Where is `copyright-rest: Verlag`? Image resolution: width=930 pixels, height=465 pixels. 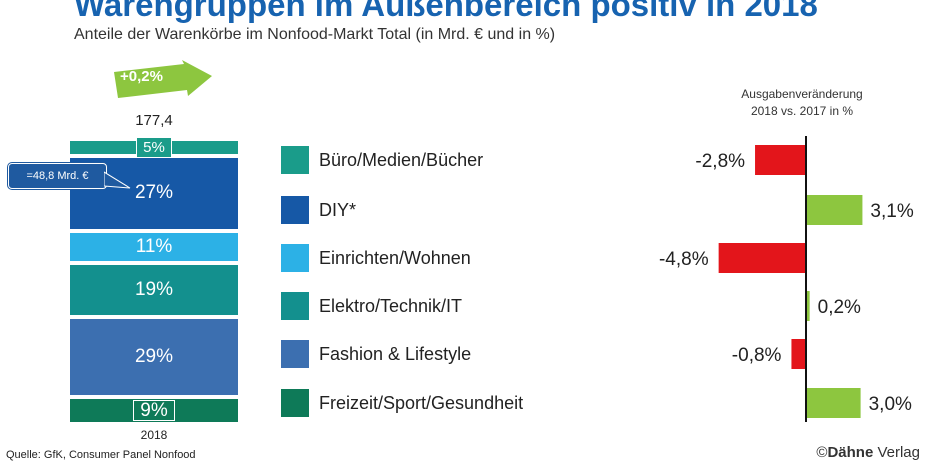
copyright-rest: Verlag is located at coordinates (898, 452).